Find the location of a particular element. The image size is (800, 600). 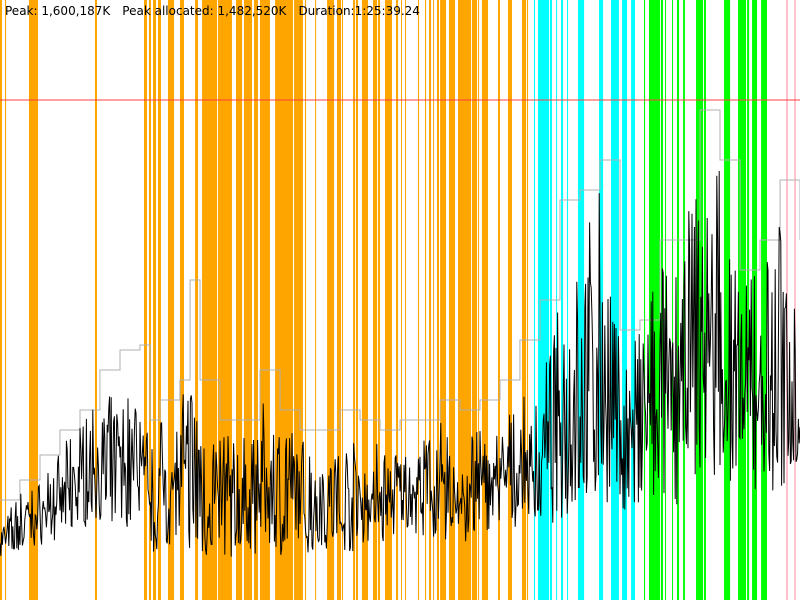

peak-allocated-label: Peak allocated: 1,482,520K is located at coordinates (204, 11).